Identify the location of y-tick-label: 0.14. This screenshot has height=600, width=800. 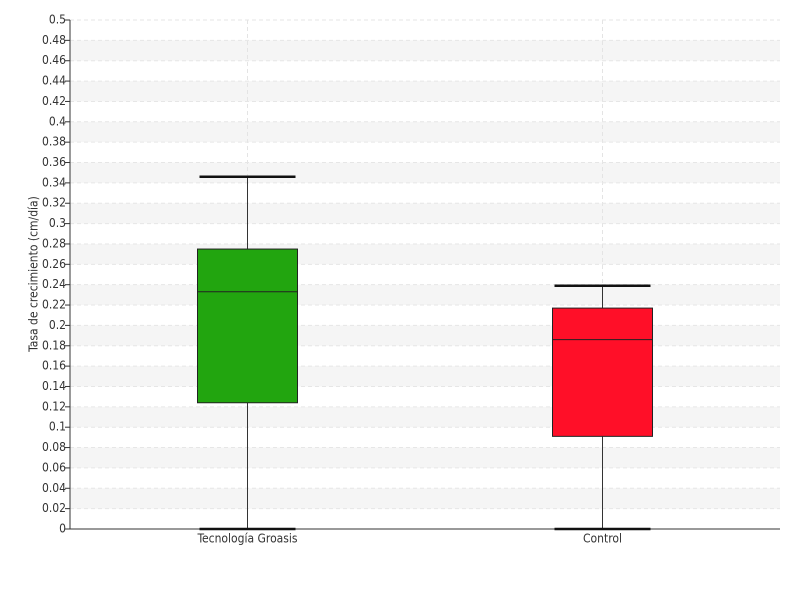
(54, 386).